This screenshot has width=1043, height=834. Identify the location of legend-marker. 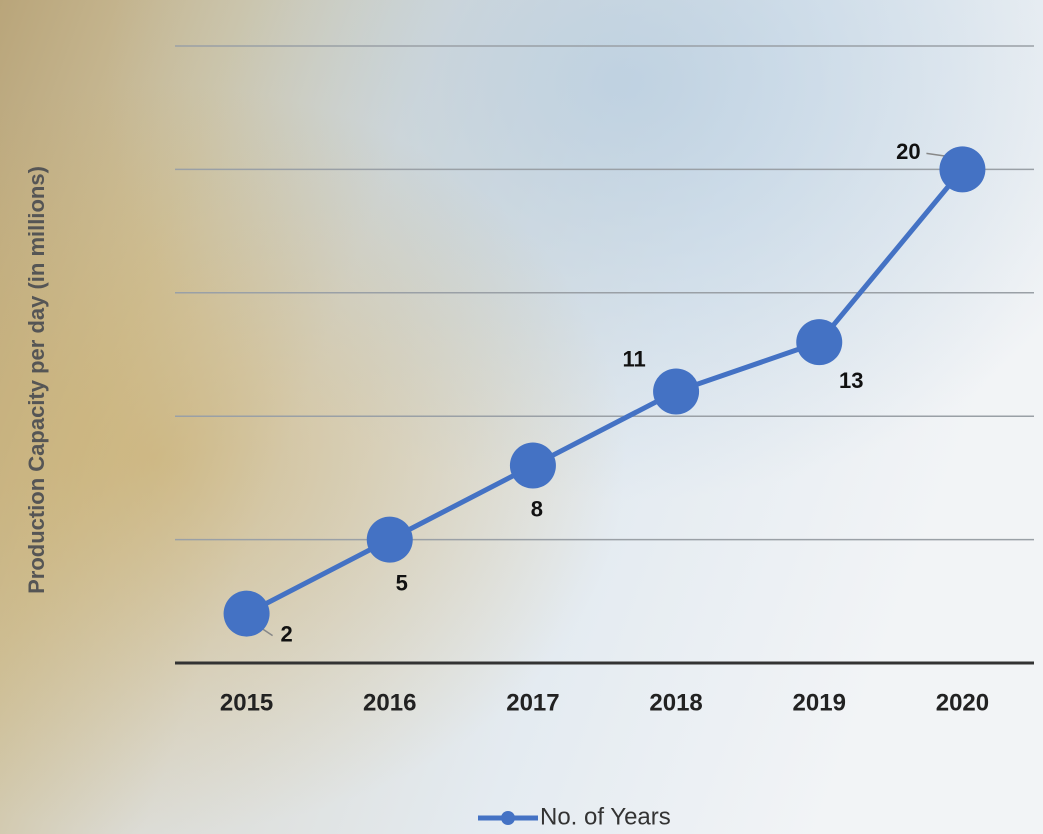
(508, 818).